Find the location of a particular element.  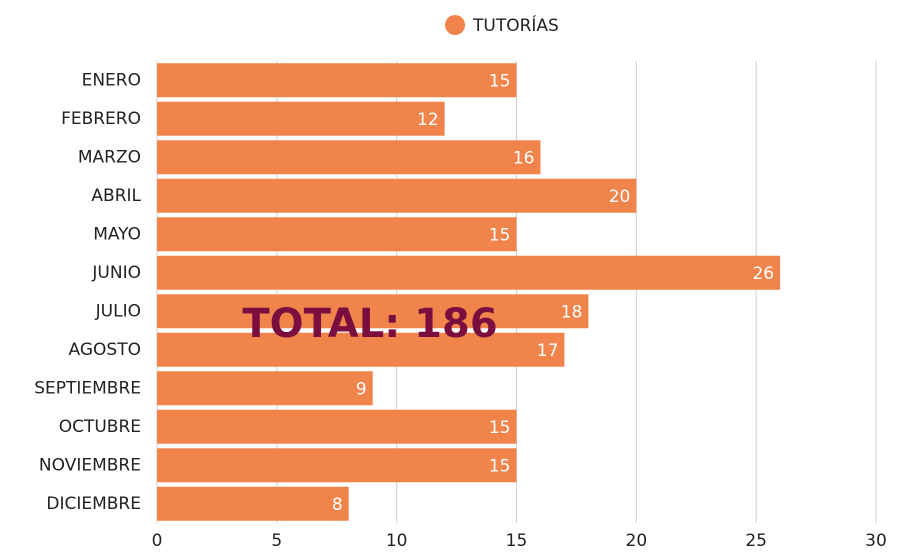

y-tick-label: ABRIL is located at coordinates (116, 196).